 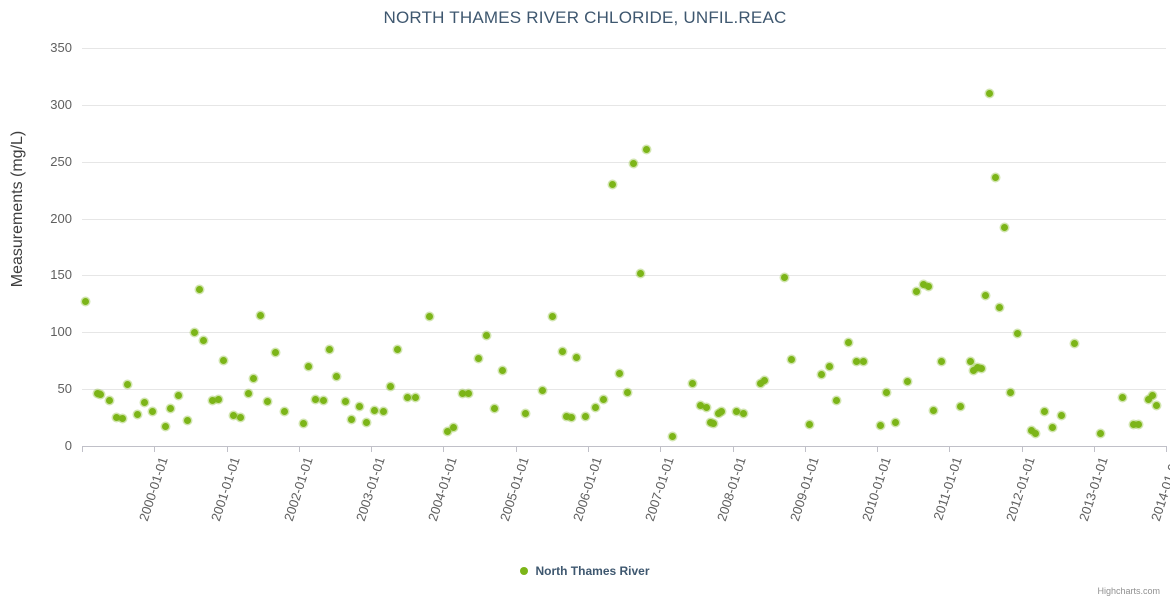 I want to click on legend-item-label: North Thames River, so click(x=592, y=570).